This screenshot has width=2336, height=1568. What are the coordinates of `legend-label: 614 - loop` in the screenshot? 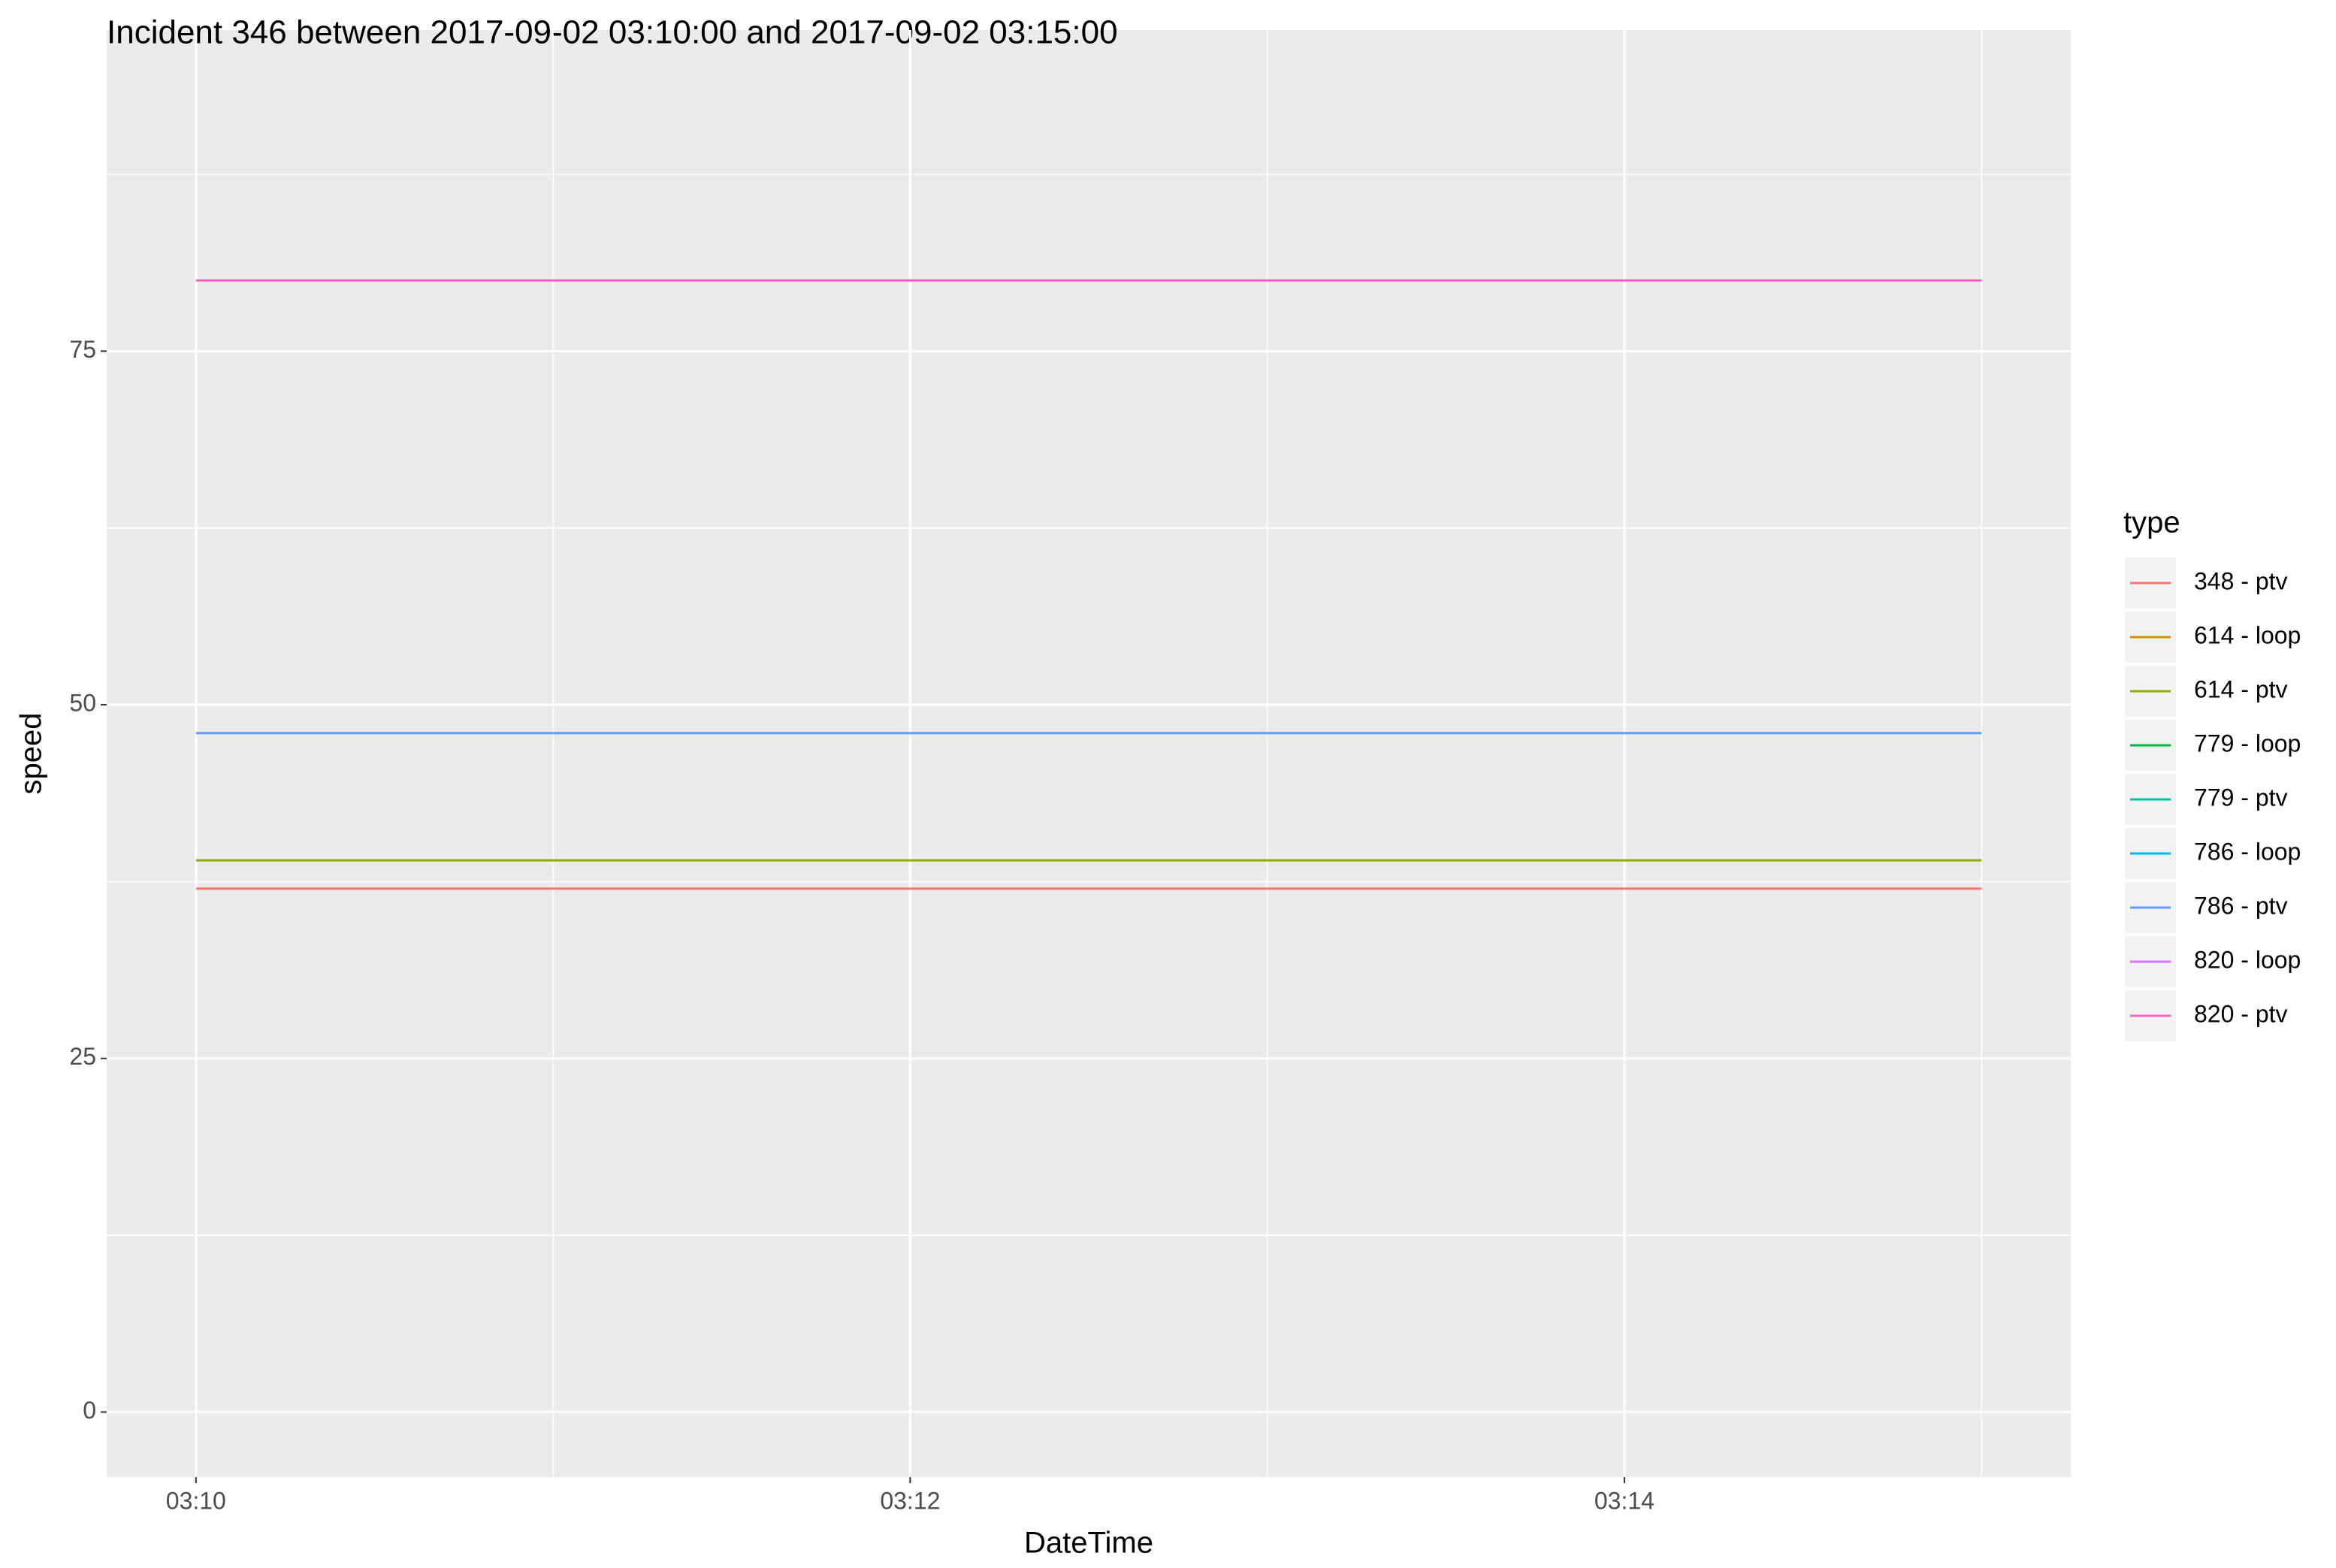 It's located at (2247, 634).